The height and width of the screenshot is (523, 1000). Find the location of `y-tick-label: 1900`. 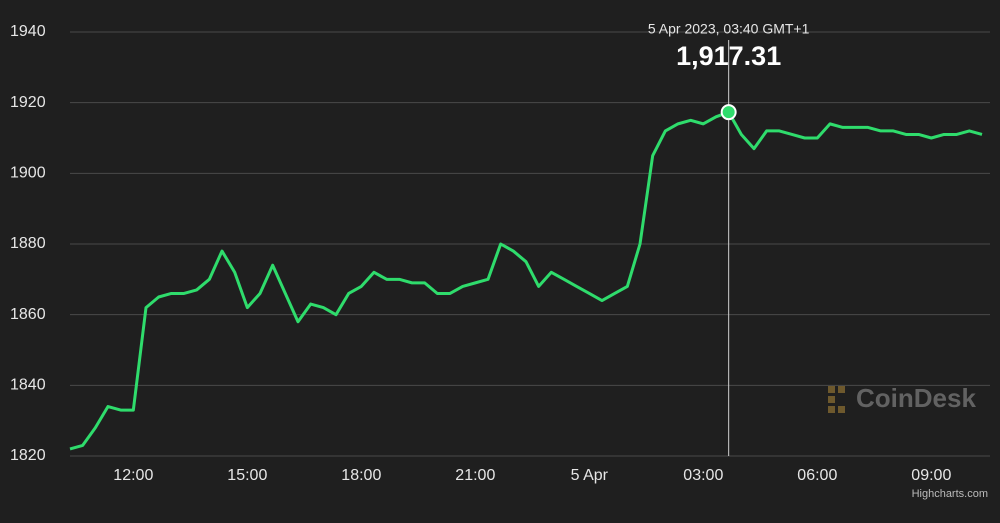

y-tick-label: 1900 is located at coordinates (28, 173).